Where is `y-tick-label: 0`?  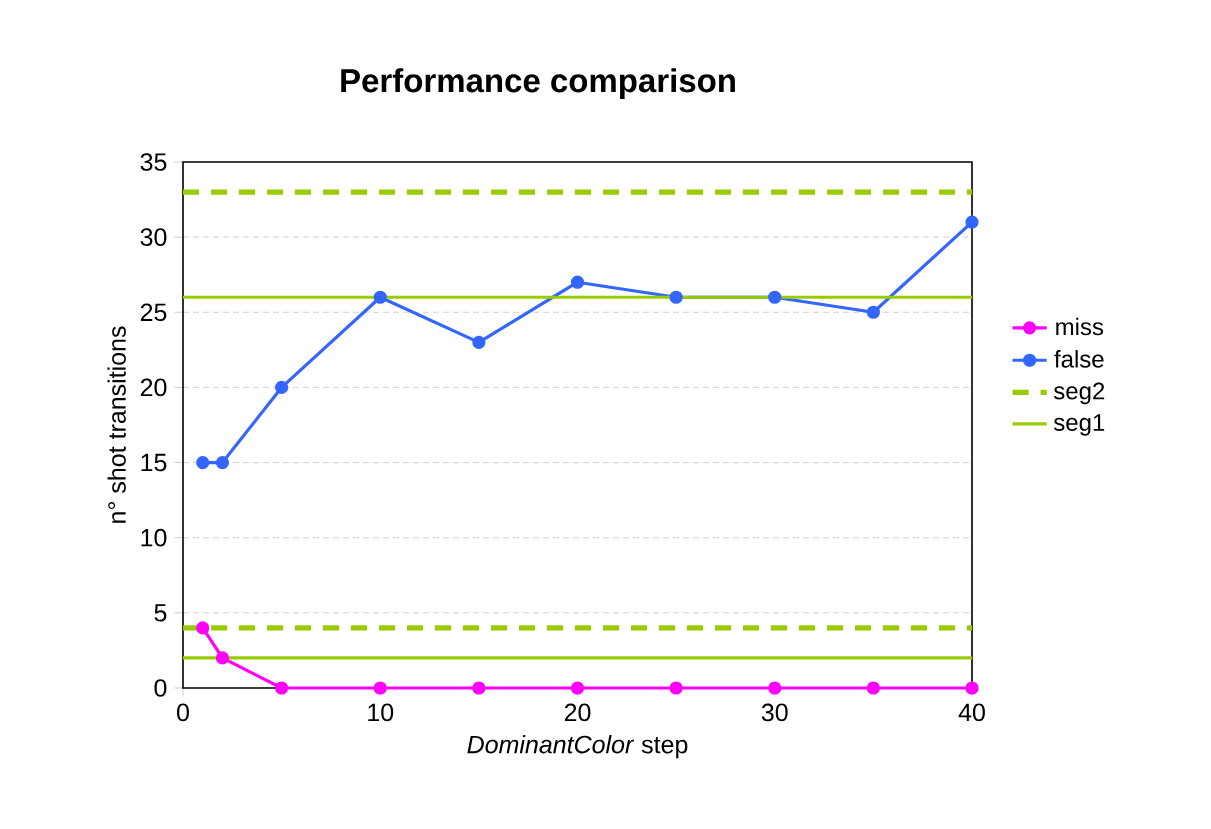
y-tick-label: 0 is located at coordinates (160, 688).